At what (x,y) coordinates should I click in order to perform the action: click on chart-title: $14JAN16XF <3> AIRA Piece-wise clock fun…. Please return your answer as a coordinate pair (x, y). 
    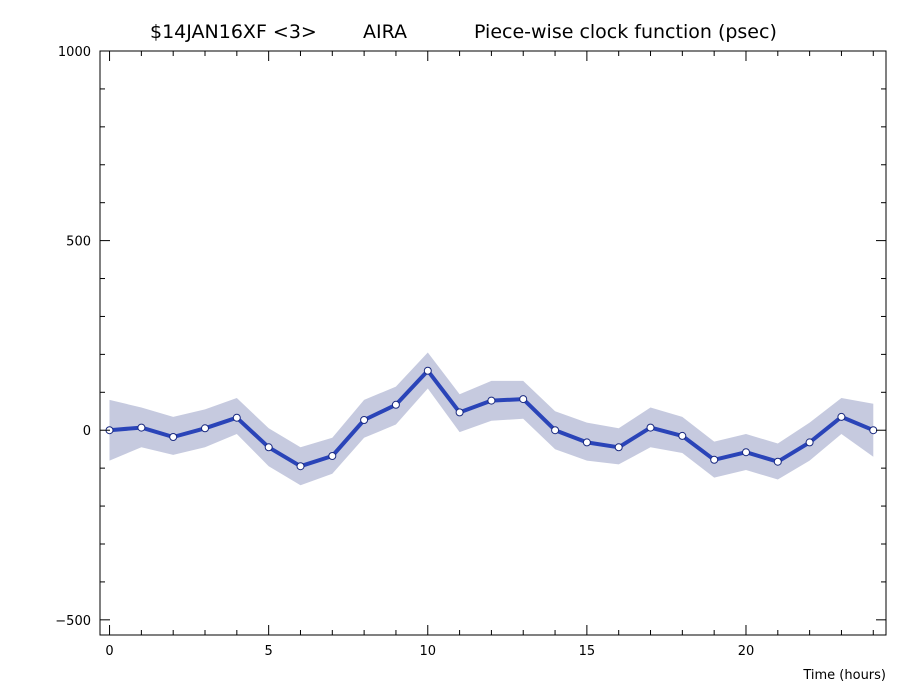
    Looking at the image, I should click on (463, 32).